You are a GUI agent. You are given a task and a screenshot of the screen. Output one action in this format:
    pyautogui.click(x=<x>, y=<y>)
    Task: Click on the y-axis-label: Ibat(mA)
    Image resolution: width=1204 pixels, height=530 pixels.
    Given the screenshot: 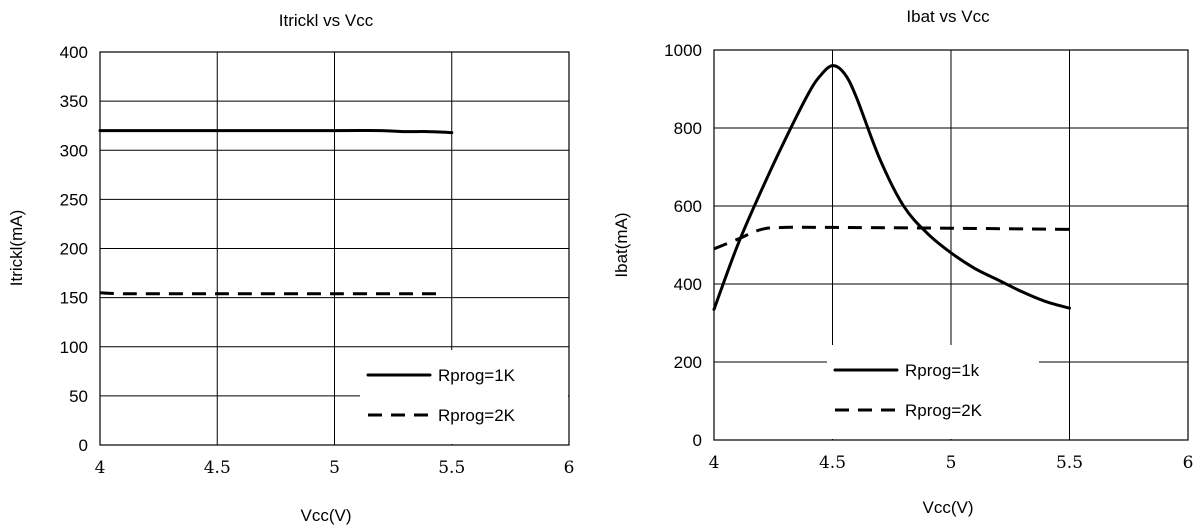 What is the action you would take?
    pyautogui.click(x=621, y=244)
    